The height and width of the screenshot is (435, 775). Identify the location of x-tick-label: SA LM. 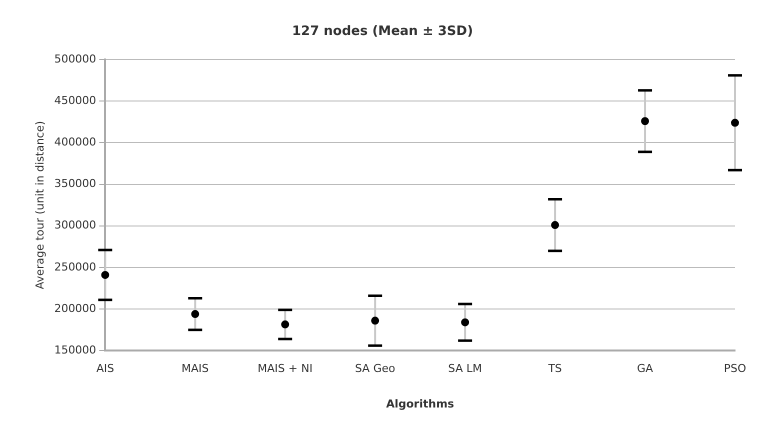
(465, 369).